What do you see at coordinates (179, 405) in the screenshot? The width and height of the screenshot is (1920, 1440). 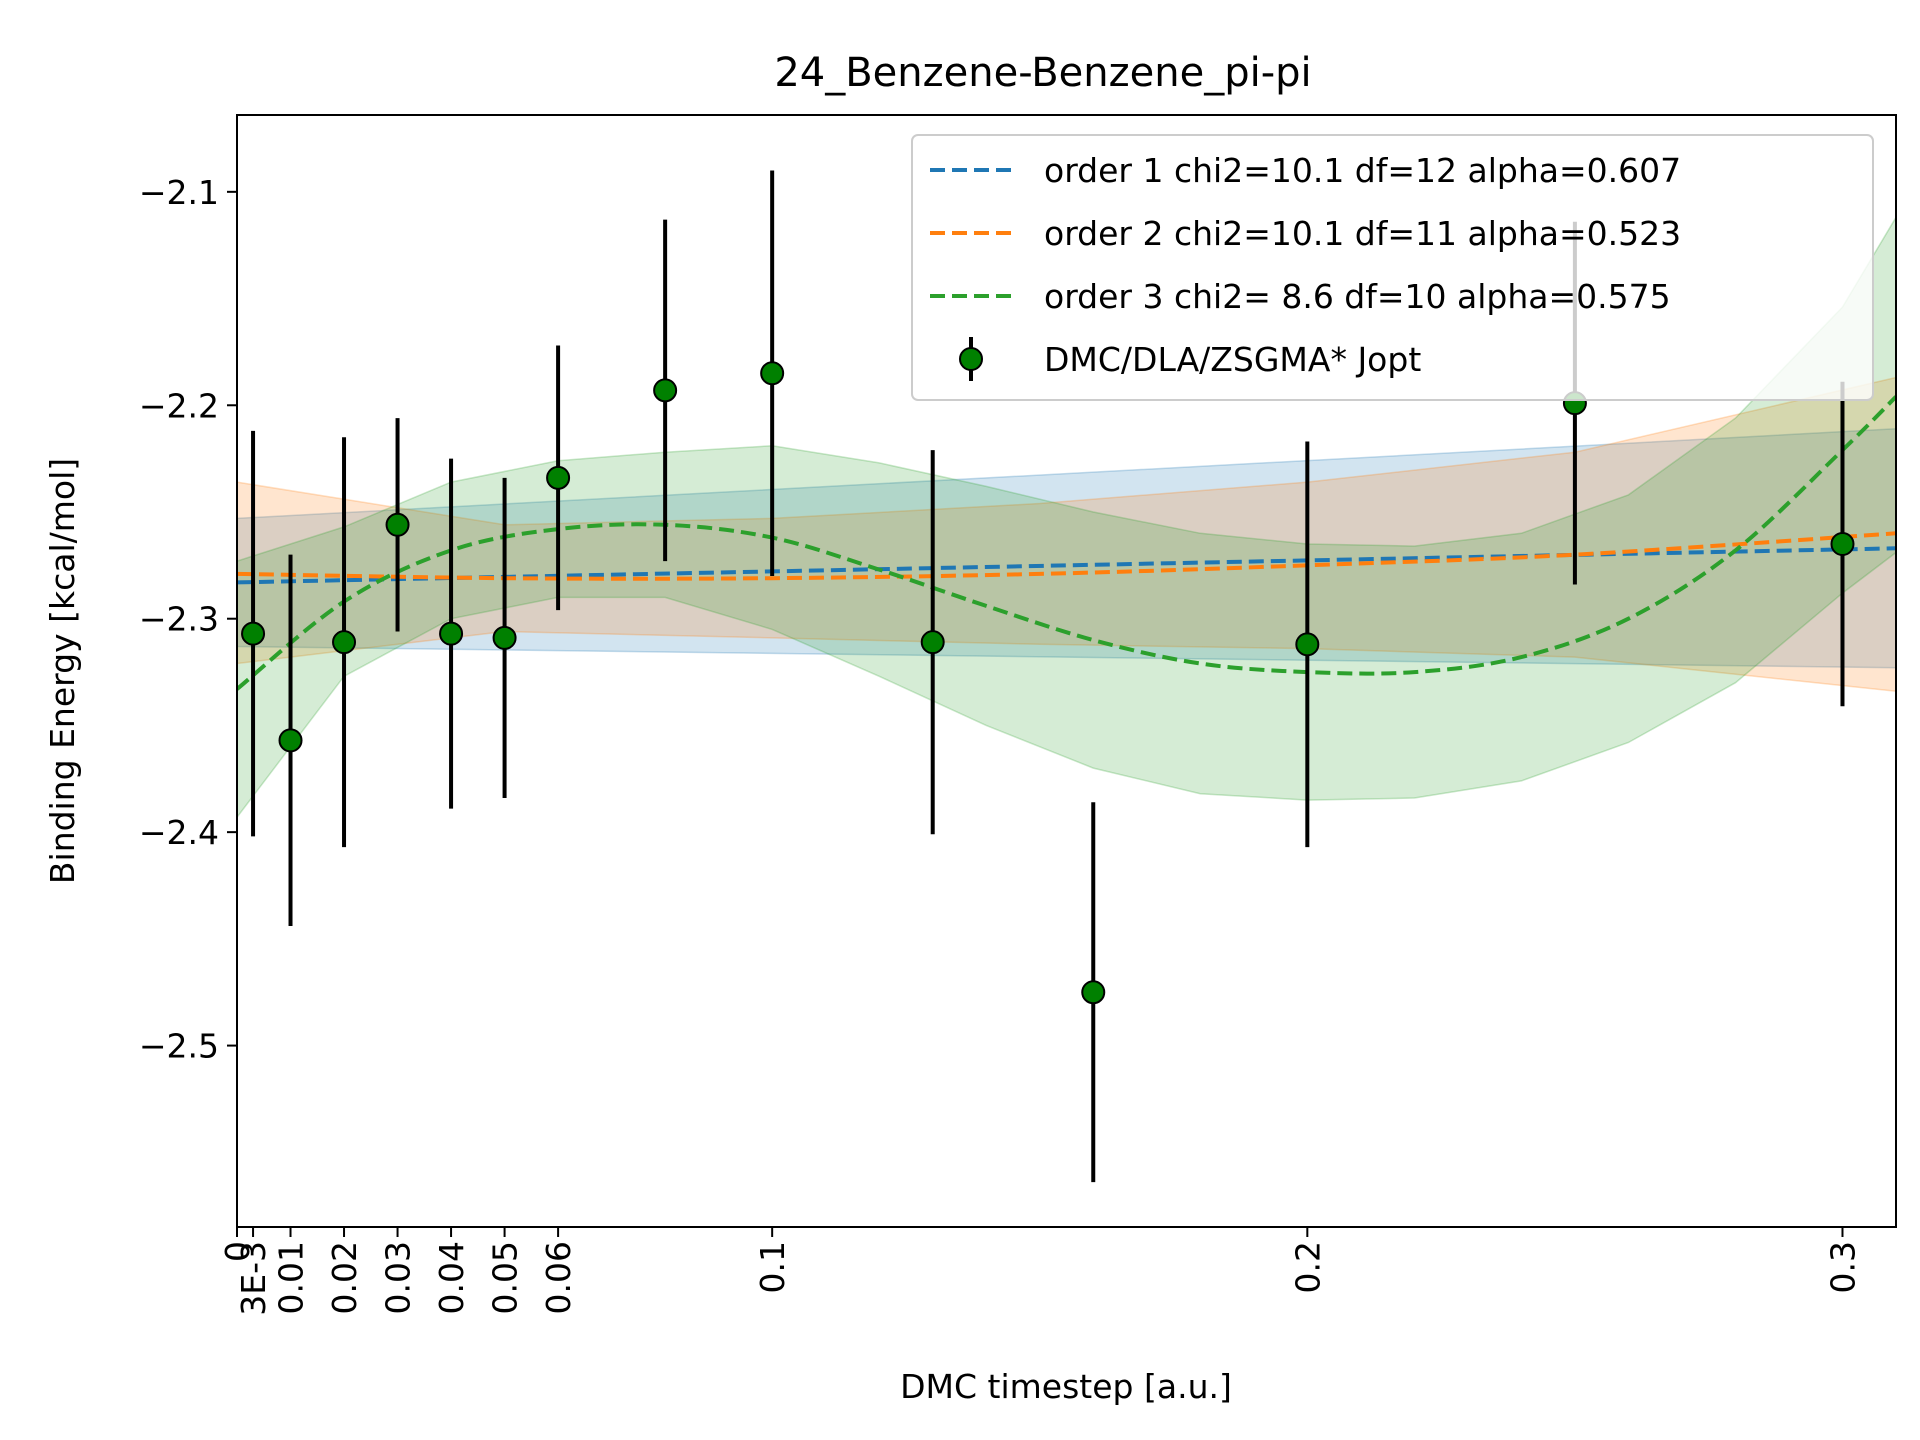 I see `y-tick-label: −2.2` at bounding box center [179, 405].